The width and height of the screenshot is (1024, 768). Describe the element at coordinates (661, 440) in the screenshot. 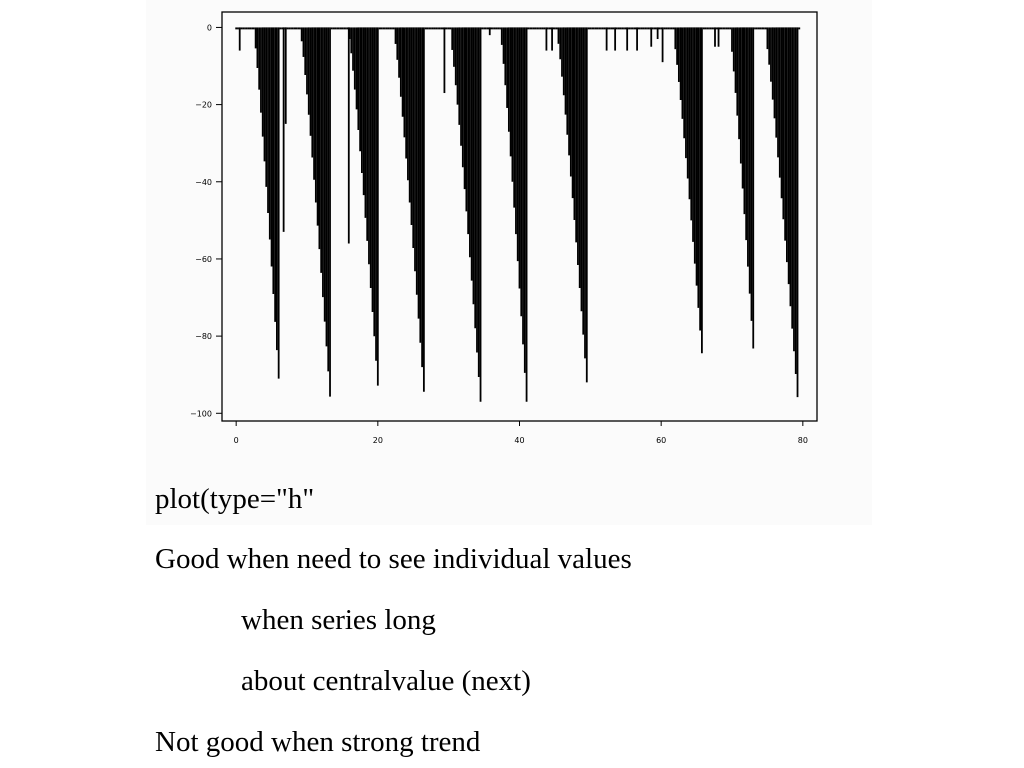

I see `x-tick-label: 60` at that location.